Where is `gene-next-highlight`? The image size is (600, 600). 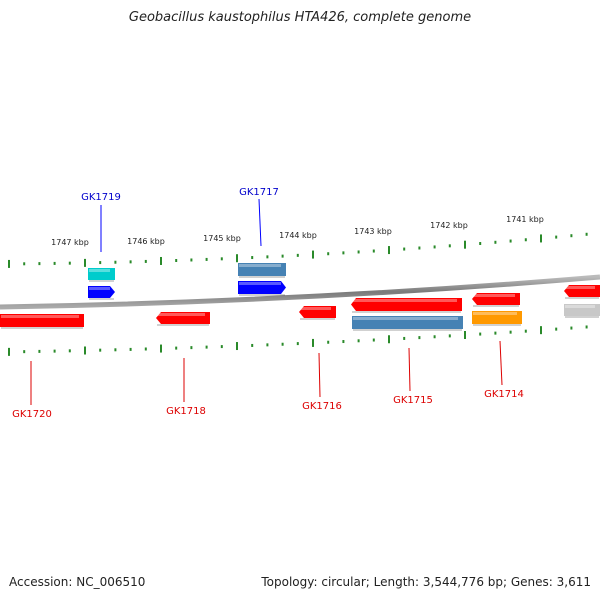
gene-next-highlight is located at coordinates (580, 287).